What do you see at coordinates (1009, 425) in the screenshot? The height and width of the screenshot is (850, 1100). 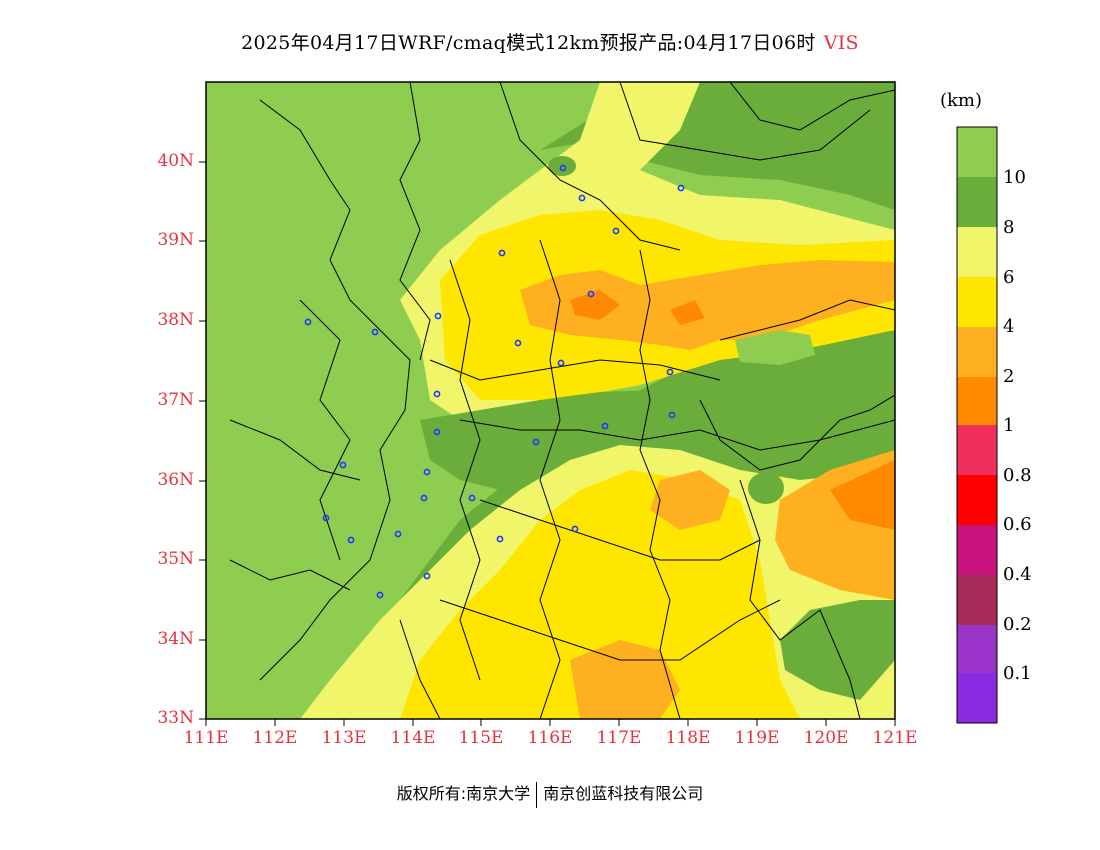 I see `colorbar-label-1: 1` at bounding box center [1009, 425].